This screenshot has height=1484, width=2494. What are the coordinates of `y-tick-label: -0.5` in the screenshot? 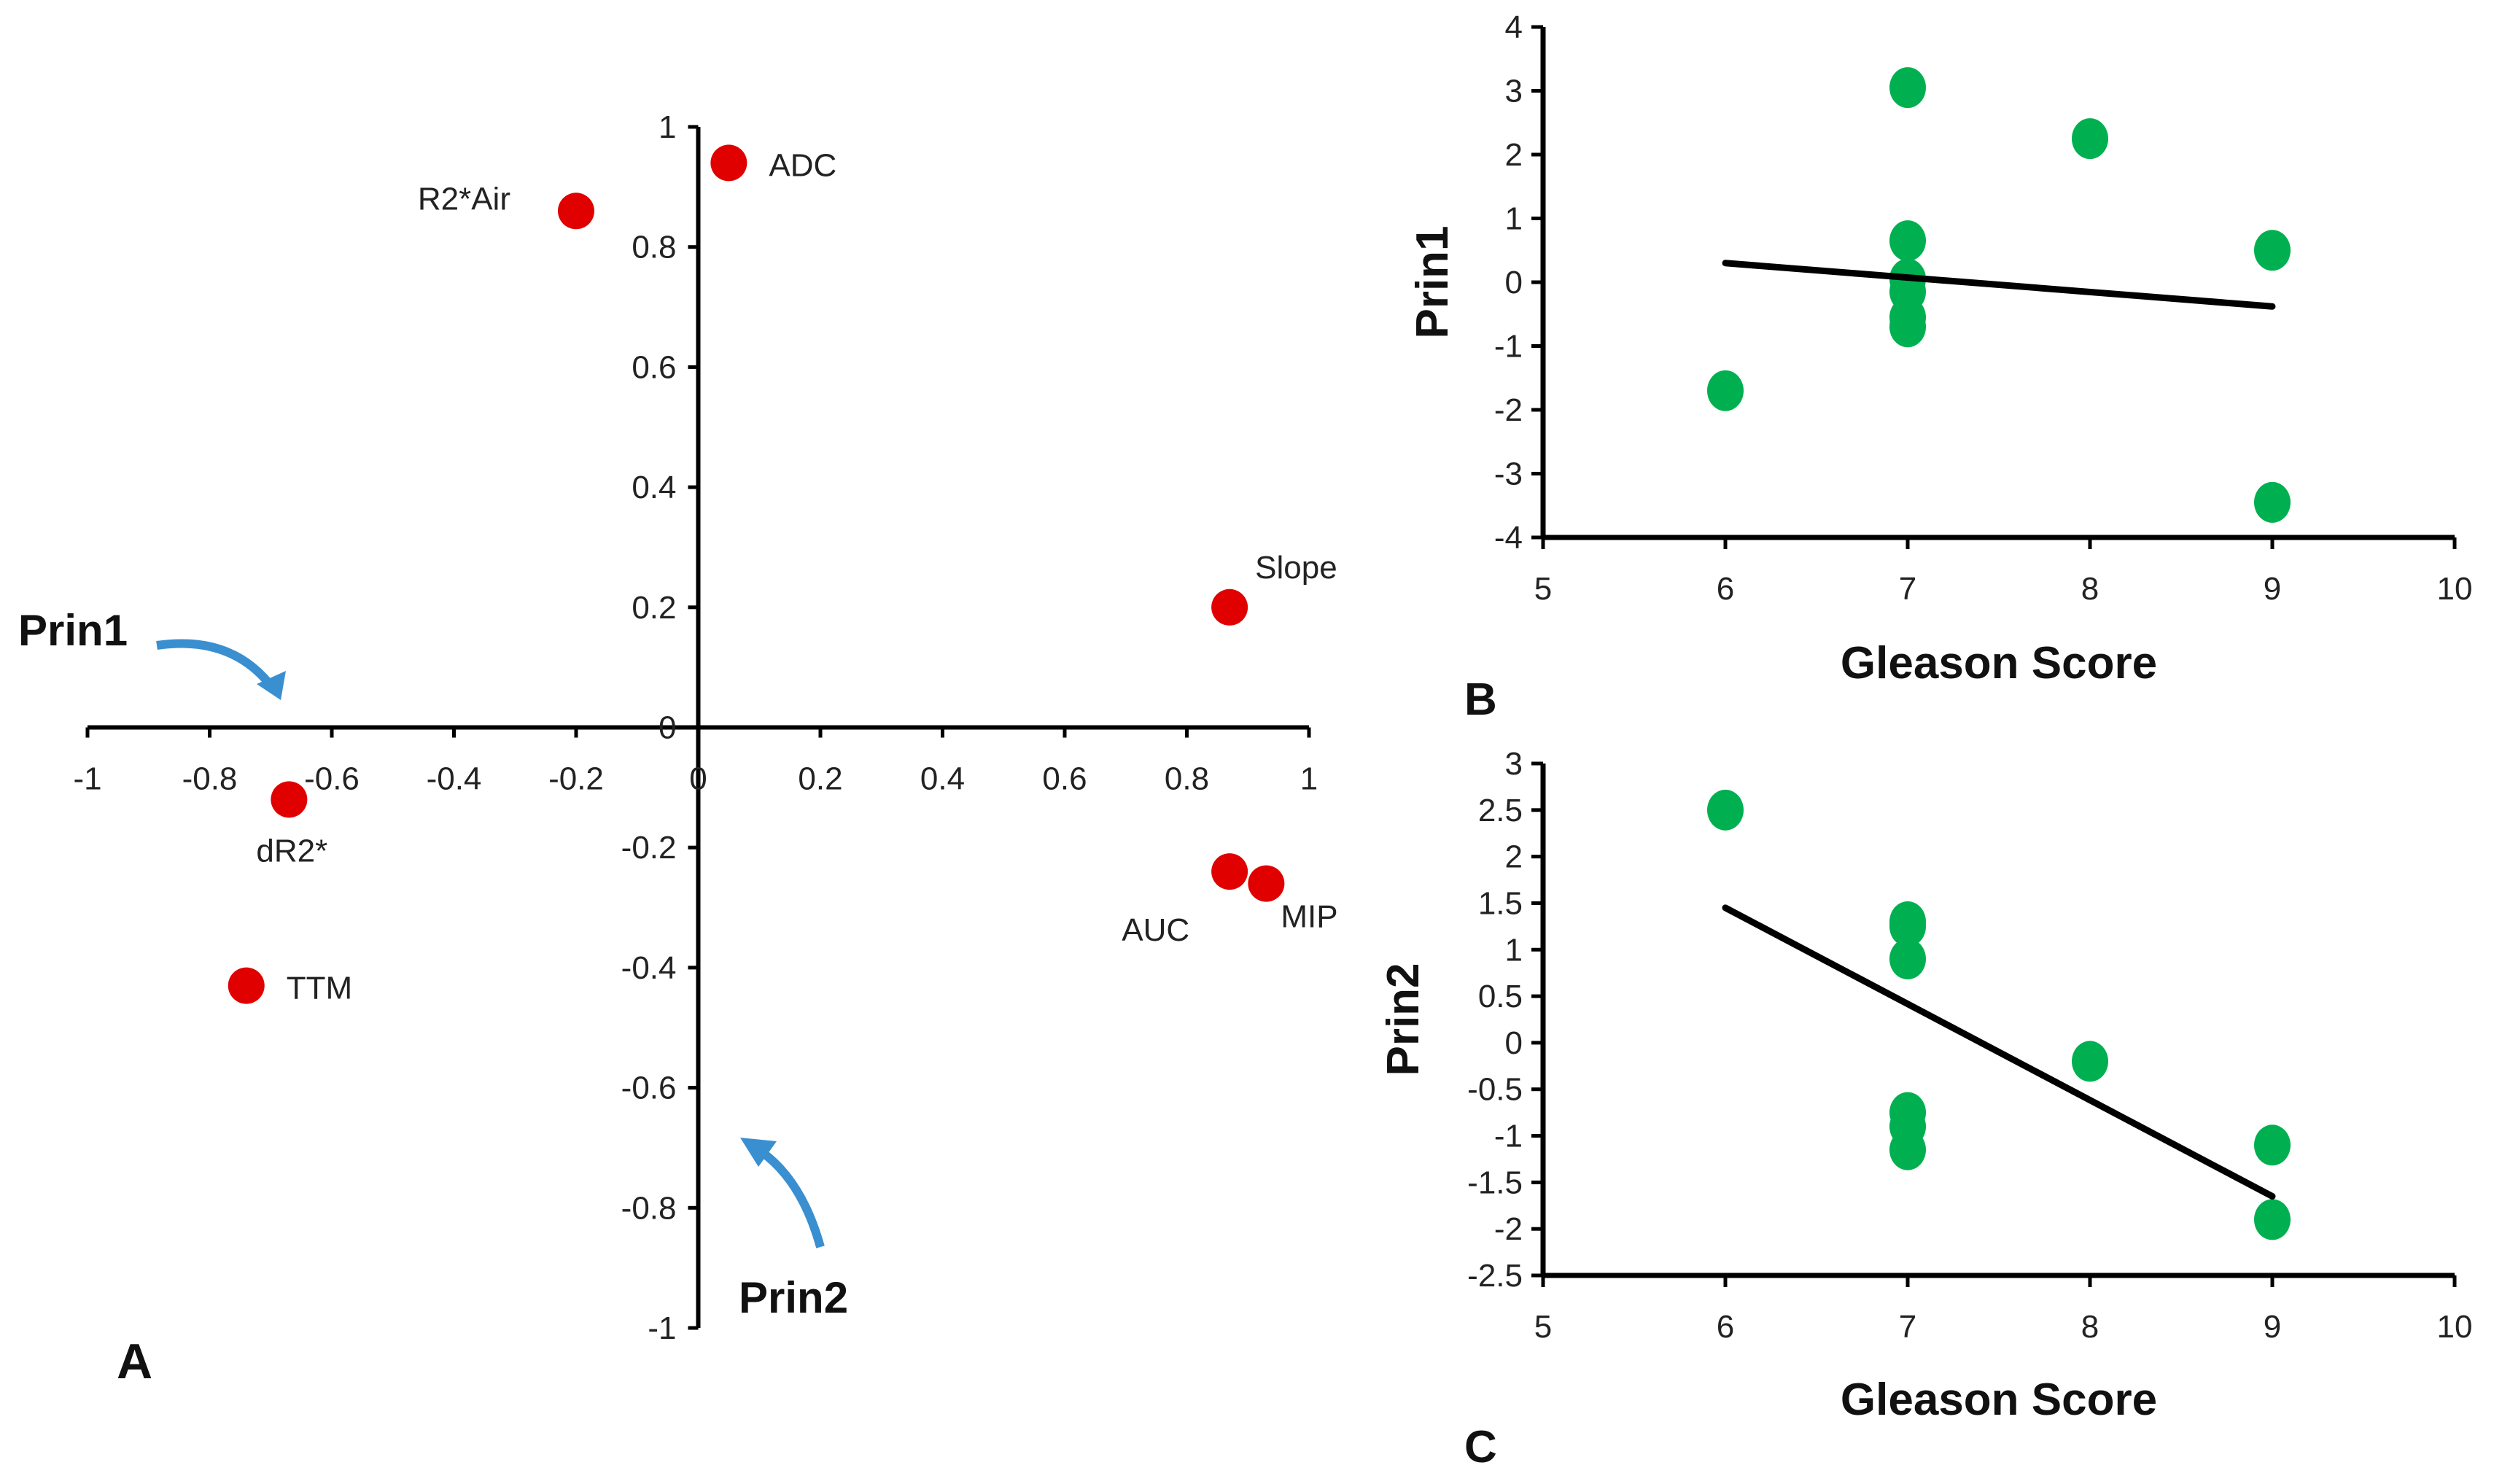 It's located at (1495, 1090).